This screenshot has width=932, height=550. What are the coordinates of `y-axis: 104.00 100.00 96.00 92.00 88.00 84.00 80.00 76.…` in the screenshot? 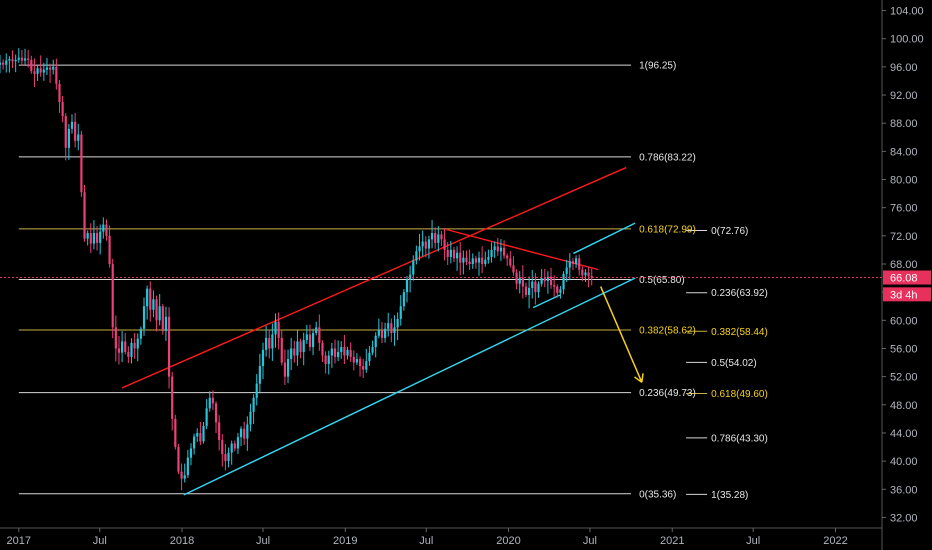 It's located at (902, 275).